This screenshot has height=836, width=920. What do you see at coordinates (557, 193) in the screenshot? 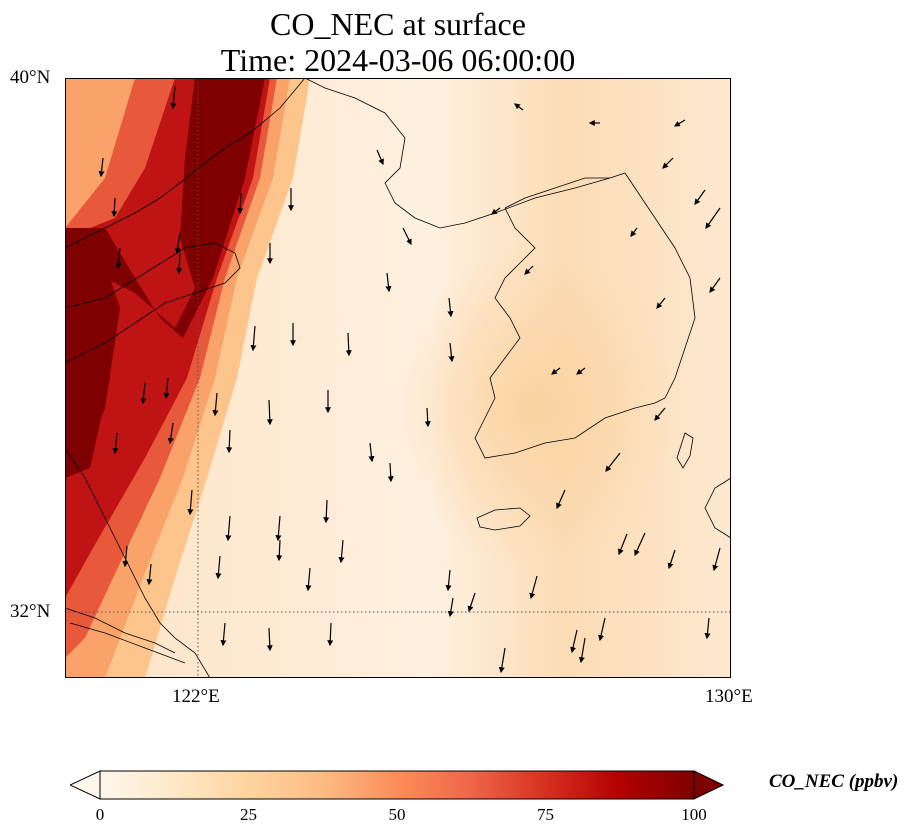
I see `north-korea-border` at bounding box center [557, 193].